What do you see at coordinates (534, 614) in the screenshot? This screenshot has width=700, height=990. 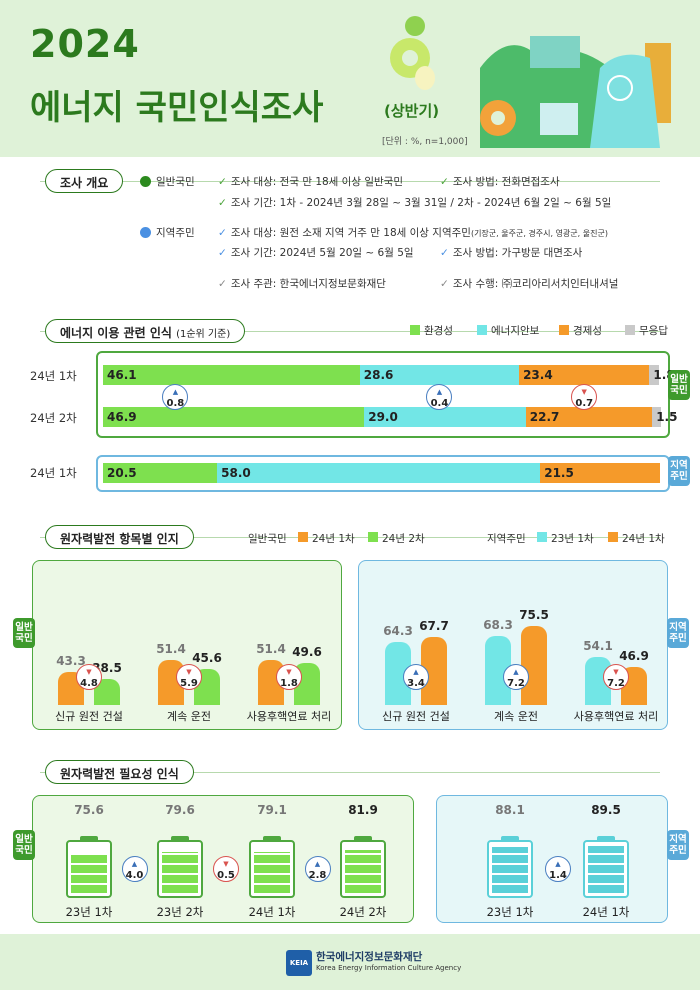 I see `bar-value: 75.5` at bounding box center [534, 614].